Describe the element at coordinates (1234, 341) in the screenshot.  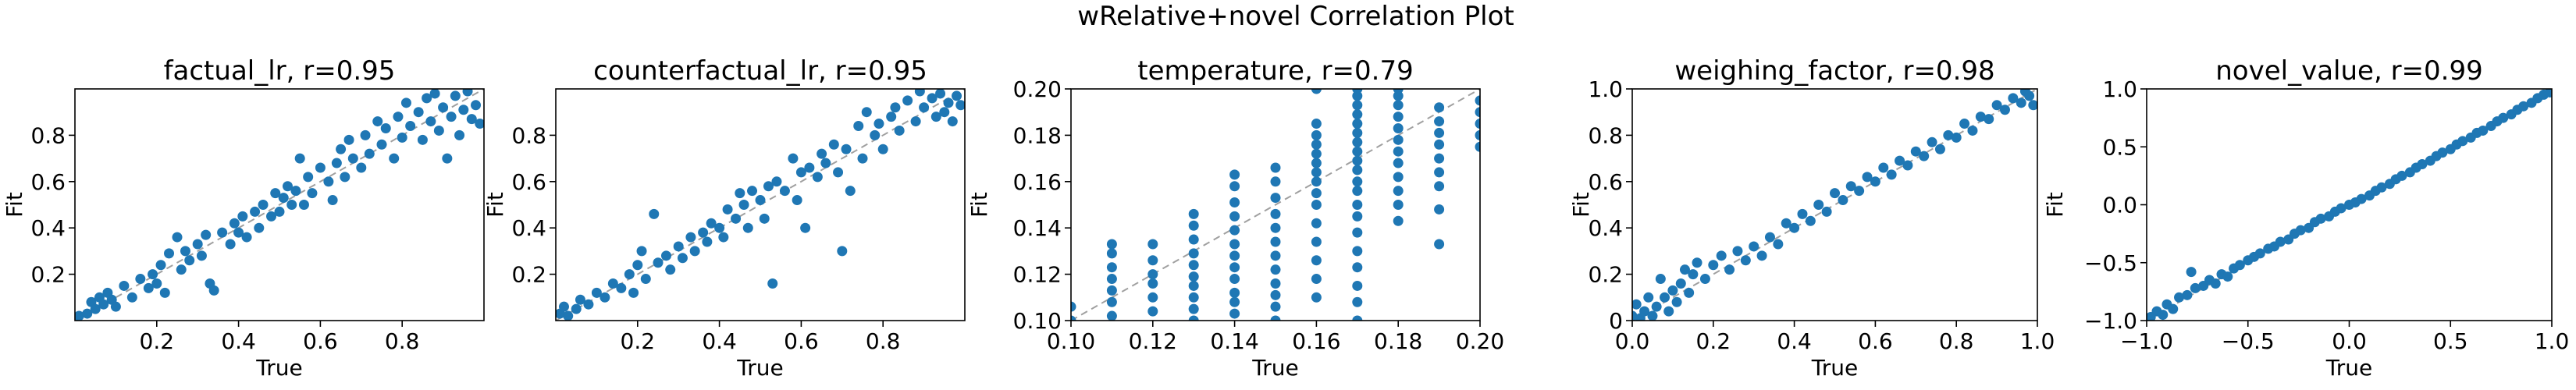
I see `x-tick-label: 0.14` at that location.